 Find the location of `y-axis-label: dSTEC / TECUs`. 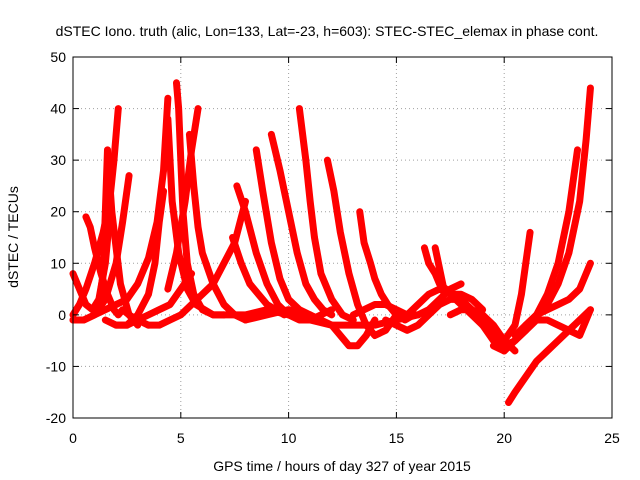

y-axis-label: dSTEC / TECUs is located at coordinates (13, 237).